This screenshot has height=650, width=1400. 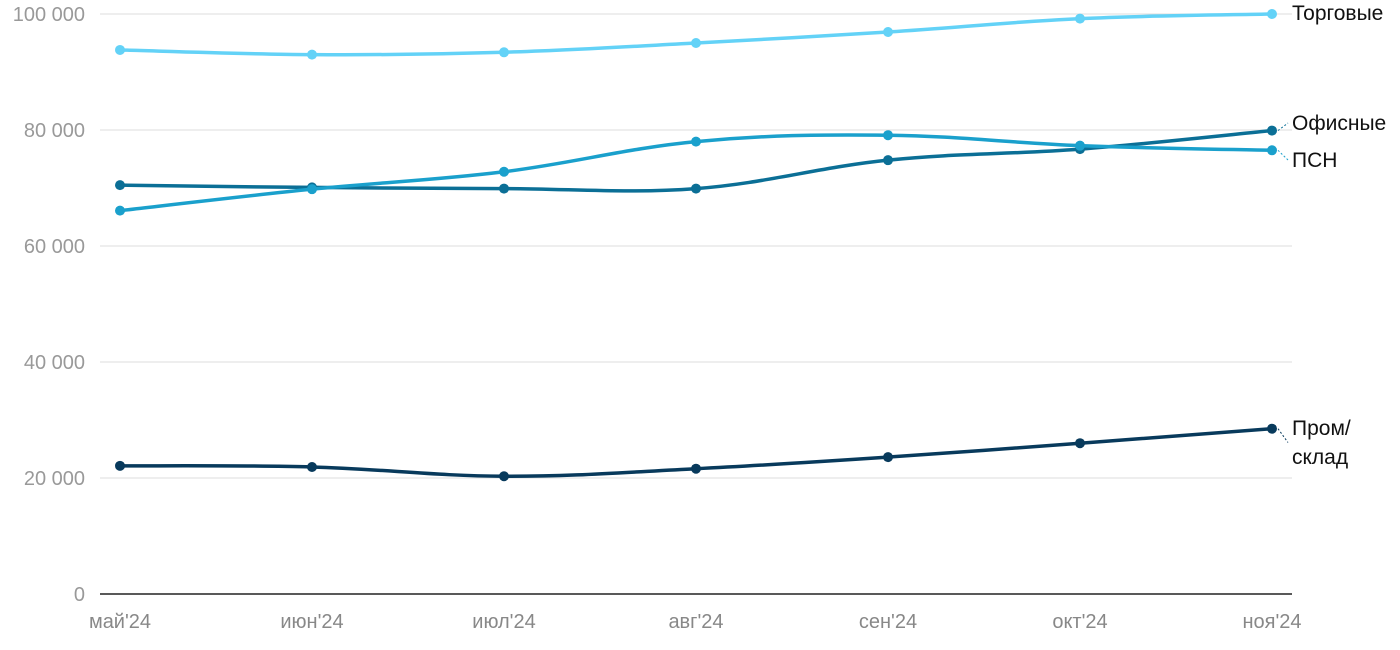 What do you see at coordinates (311, 622) in the screenshot?
I see `x-tick-label: июн'24` at bounding box center [311, 622].